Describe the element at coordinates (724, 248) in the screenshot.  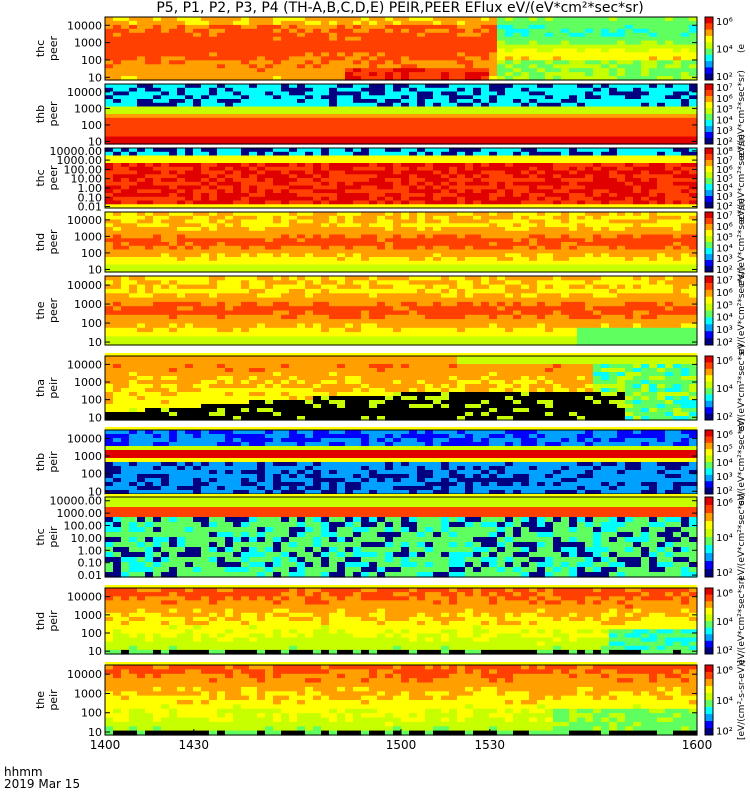
I see `colorbar-tick-label: 10⁴` at that location.